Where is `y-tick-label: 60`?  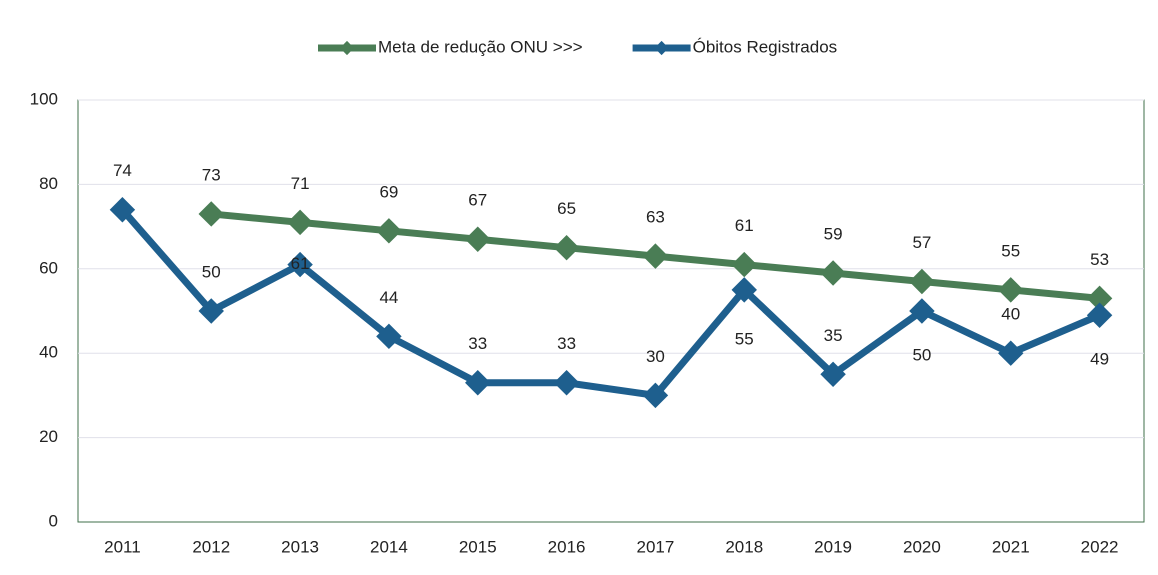 y-tick-label: 60 is located at coordinates (48, 267).